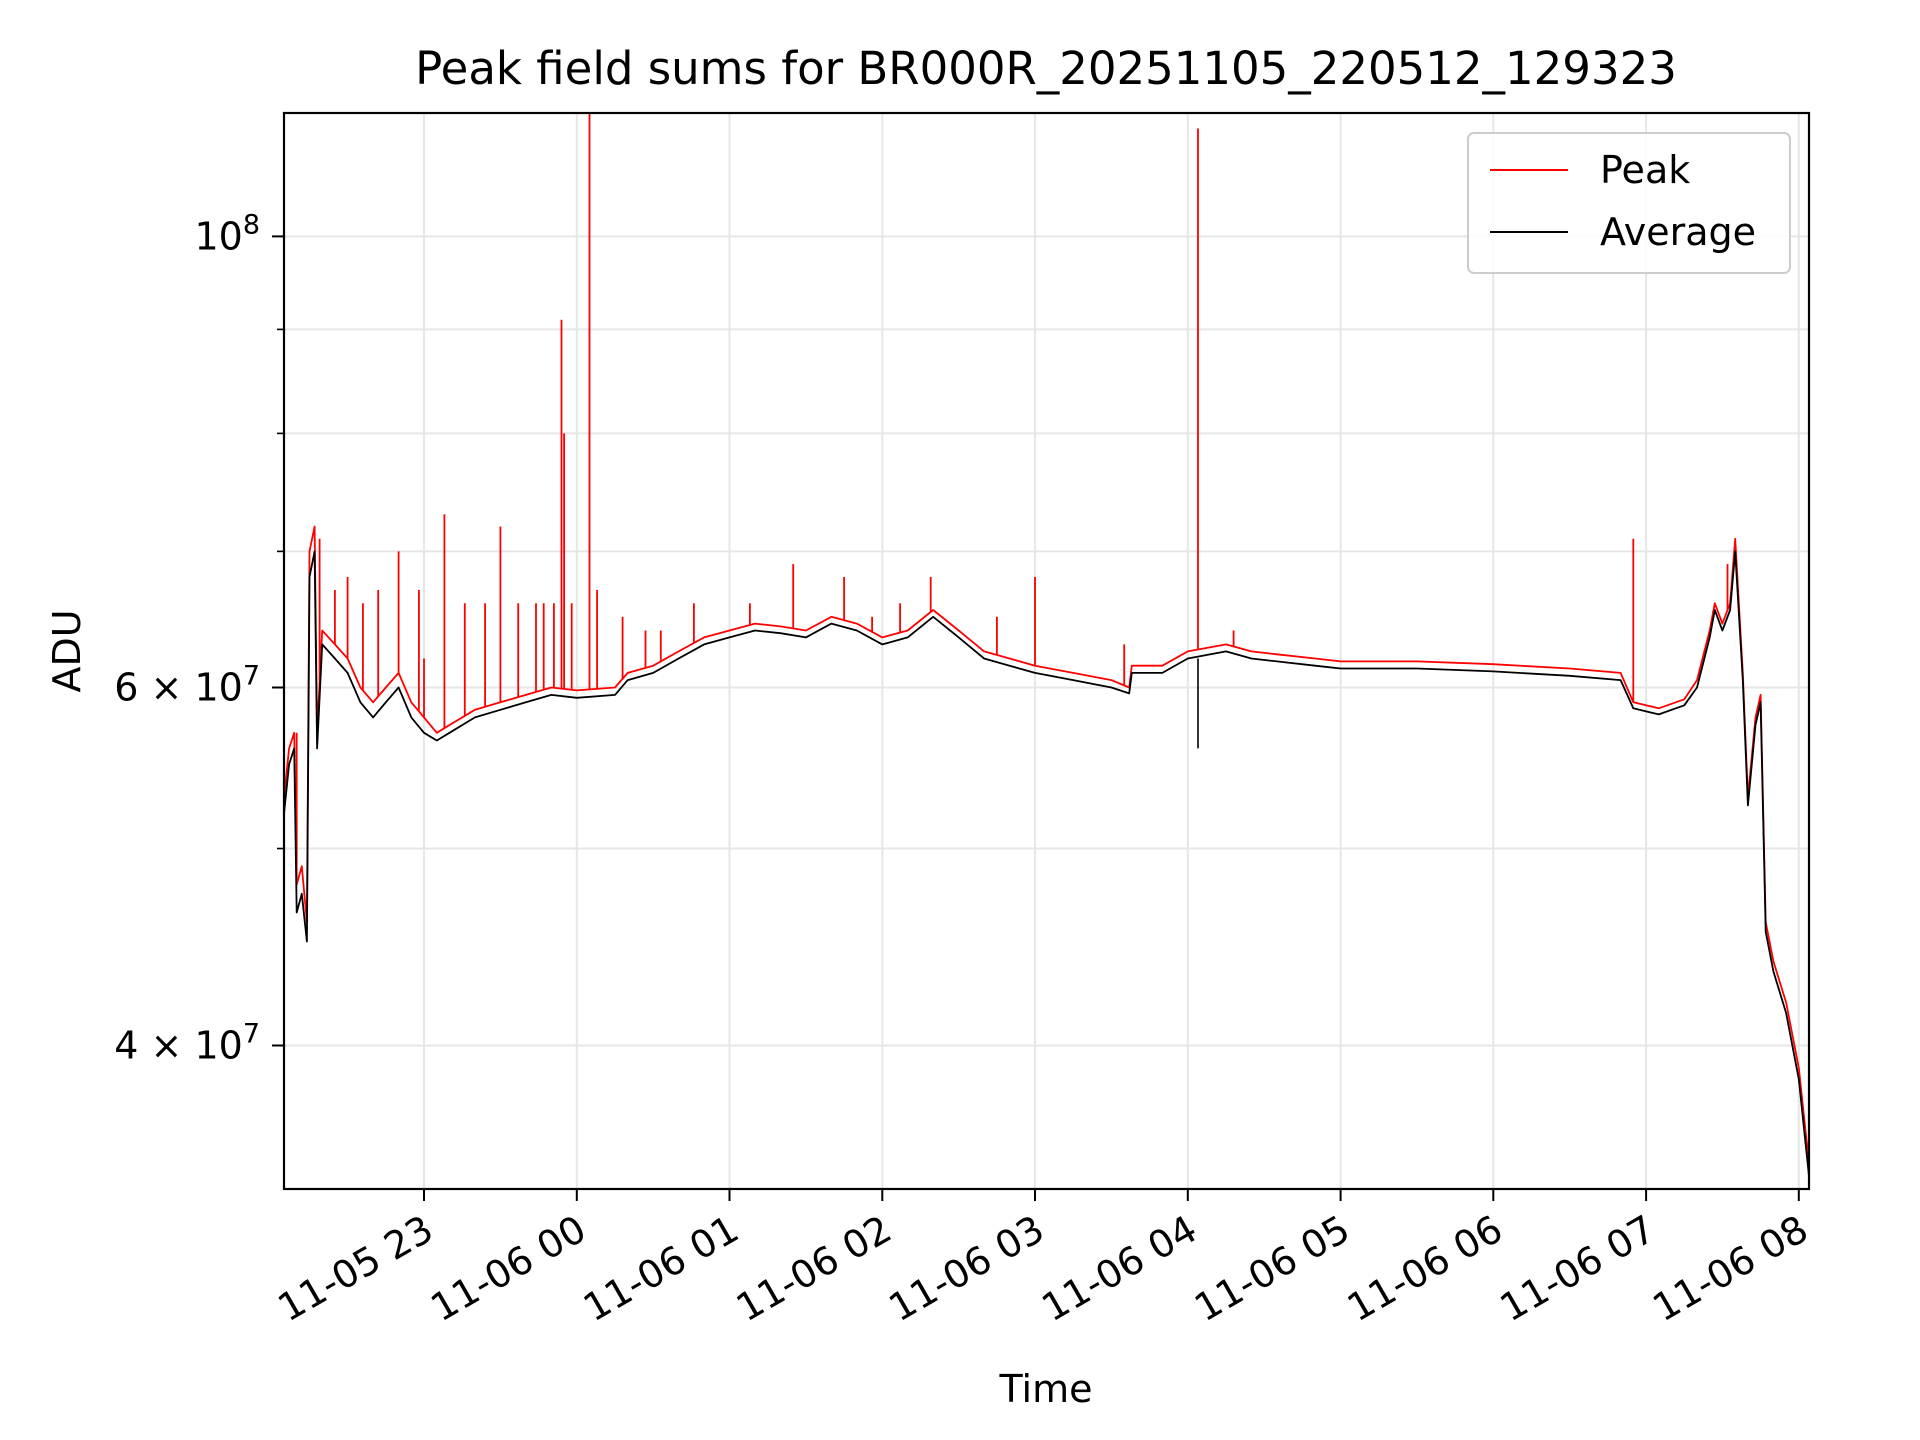  I want to click on y-axis-ticks: 4 × 107 6 × 107 108, so click(199, 638).